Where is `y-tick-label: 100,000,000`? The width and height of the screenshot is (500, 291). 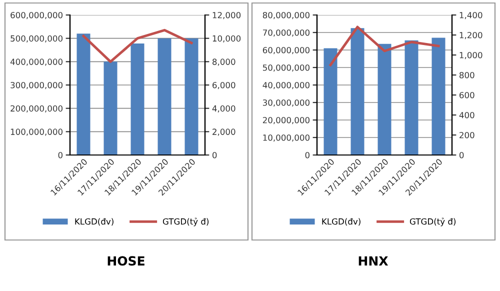
y-tick-label: 100,000,000 is located at coordinates (36, 132).